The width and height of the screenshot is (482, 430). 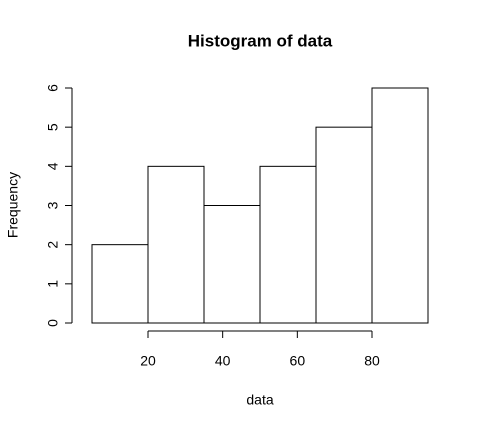 I want to click on x-tick-label: 40, so click(x=223, y=361).